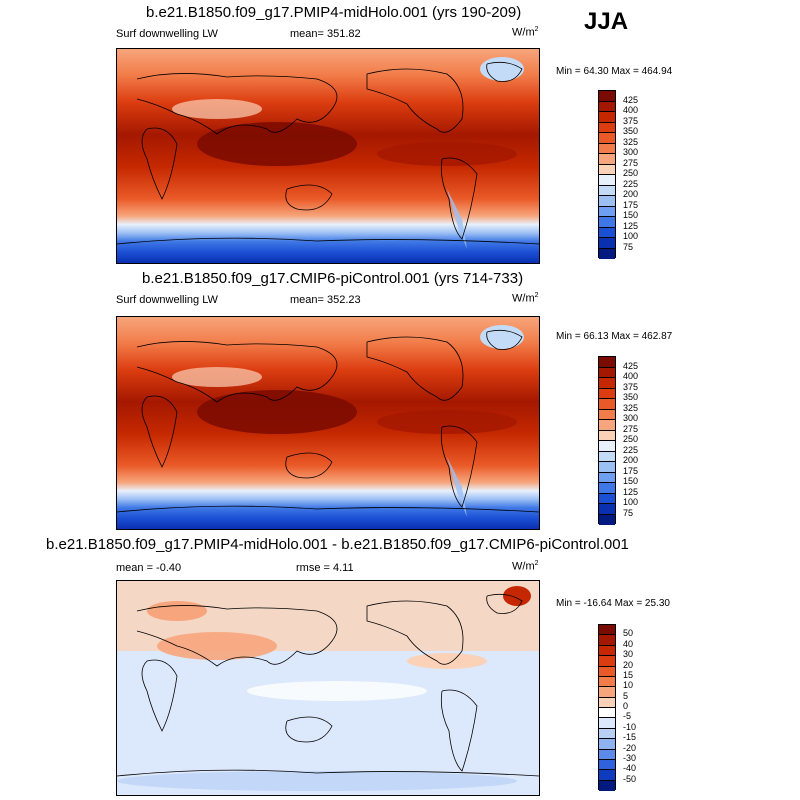  What do you see at coordinates (149, 568) in the screenshot?
I see `panel-3-mean: mean = -0.40` at bounding box center [149, 568].